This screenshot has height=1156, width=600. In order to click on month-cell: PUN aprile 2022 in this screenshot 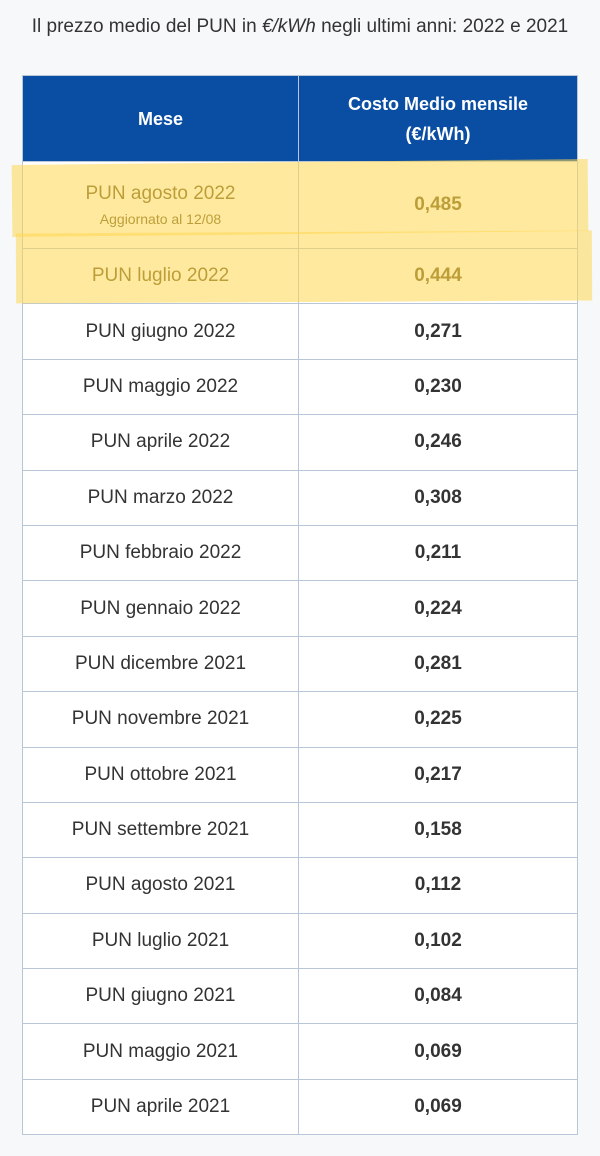, I will do `click(160, 442)`.